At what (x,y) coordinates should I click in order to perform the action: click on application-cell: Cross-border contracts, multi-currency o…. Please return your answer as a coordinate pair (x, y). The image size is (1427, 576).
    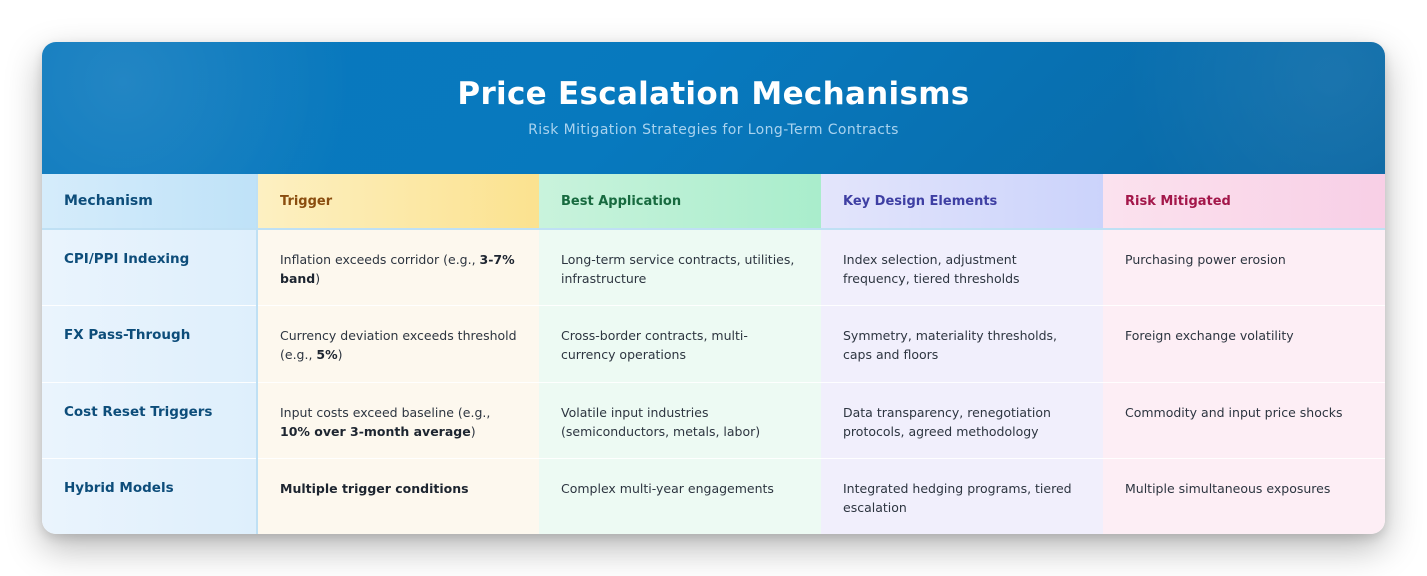
    Looking at the image, I should click on (680, 344).